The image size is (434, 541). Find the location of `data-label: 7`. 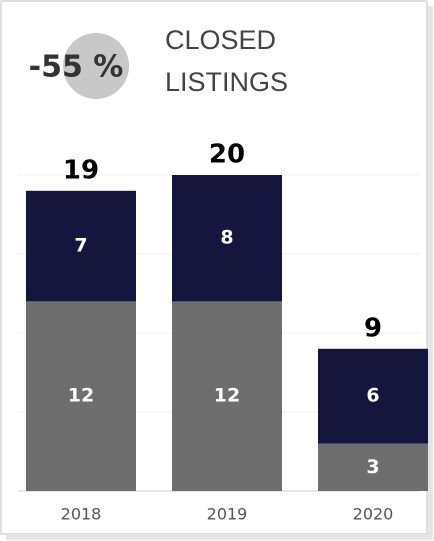

data-label: 7 is located at coordinates (80, 246).